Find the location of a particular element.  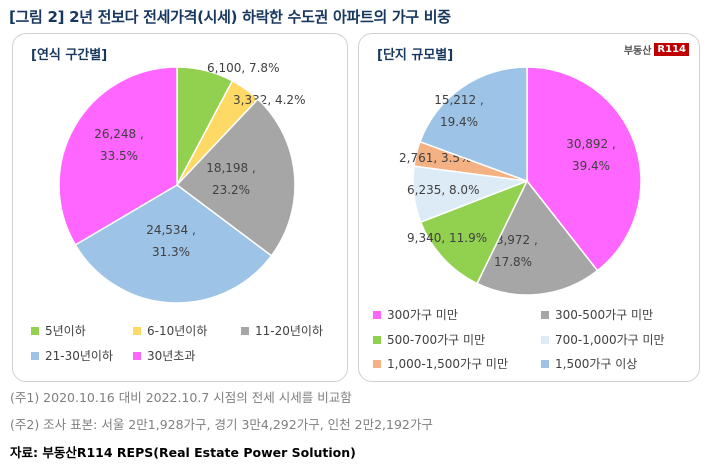

legend-item-4: 30년초과 is located at coordinates (164, 355).